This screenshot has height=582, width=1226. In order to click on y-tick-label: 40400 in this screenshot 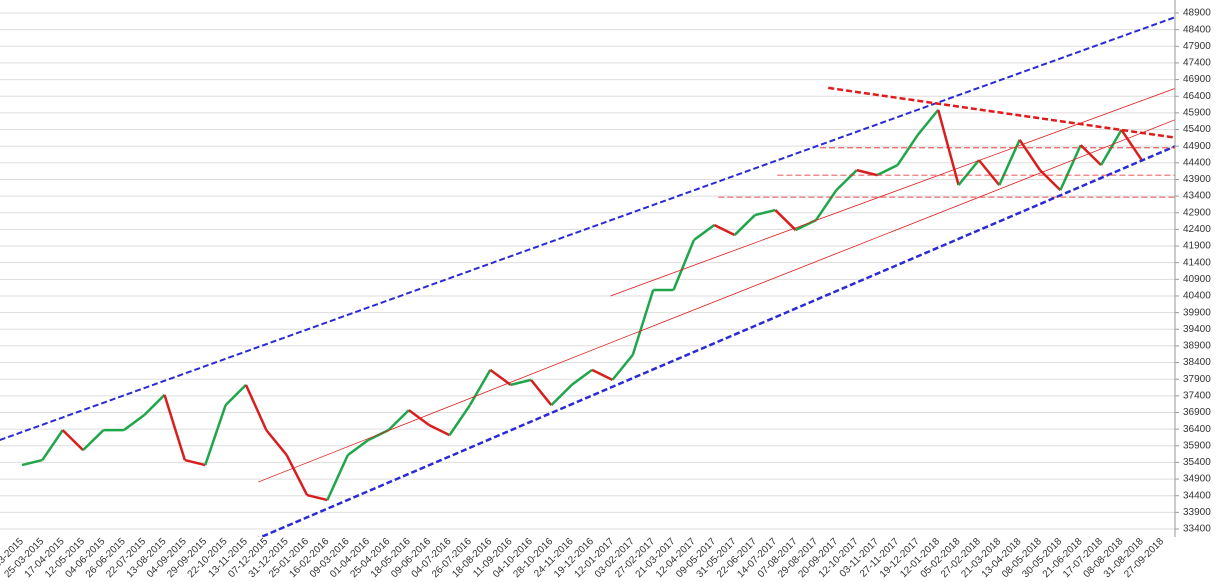, I will do `click(1197, 296)`.